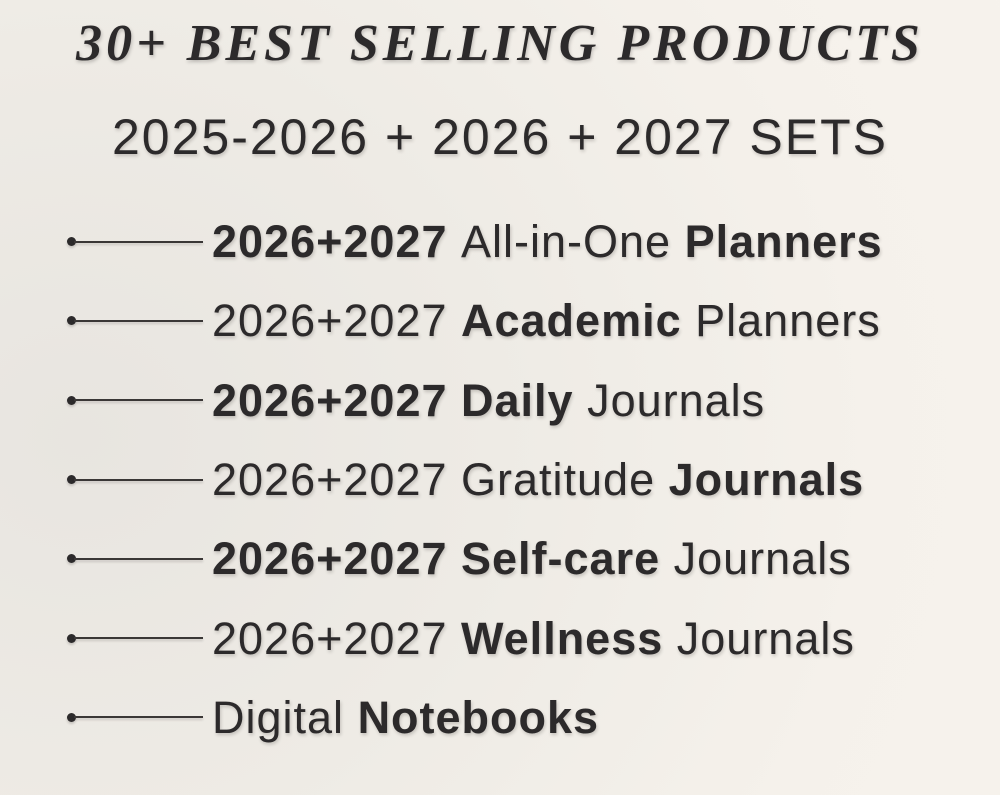  I want to click on product-label: 2026+2027 Wellness Journals, so click(533, 638).